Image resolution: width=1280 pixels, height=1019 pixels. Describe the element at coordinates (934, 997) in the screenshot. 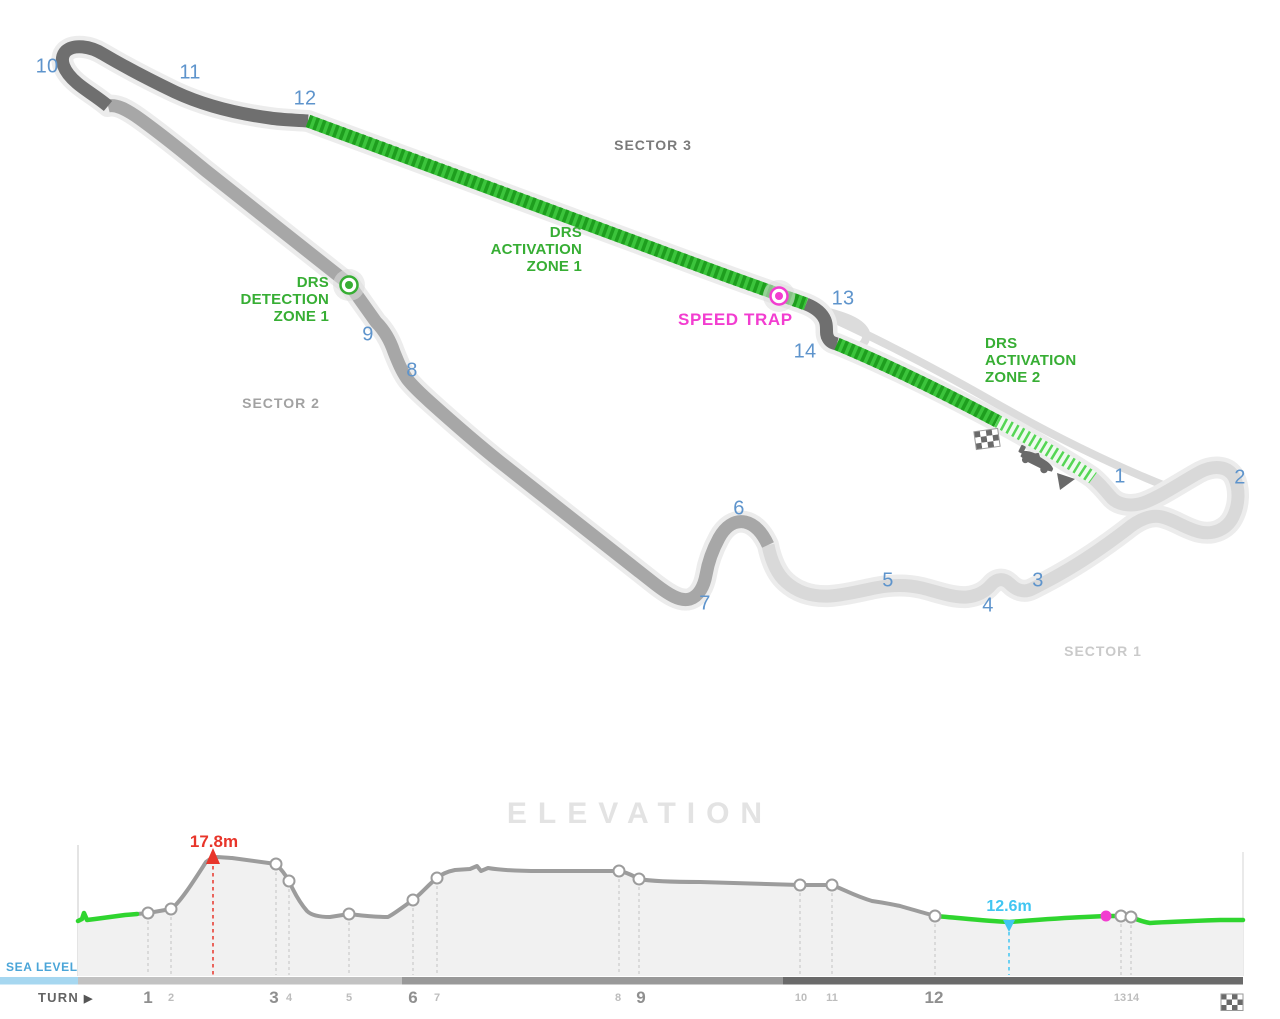

I see `axis-turn-tick-12: 12` at that location.